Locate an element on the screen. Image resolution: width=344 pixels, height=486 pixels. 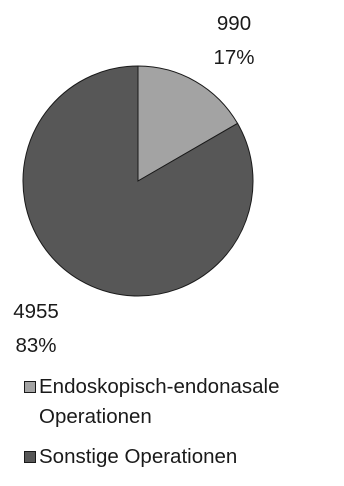
legend-swatch-sonstige is located at coordinates (30, 457).